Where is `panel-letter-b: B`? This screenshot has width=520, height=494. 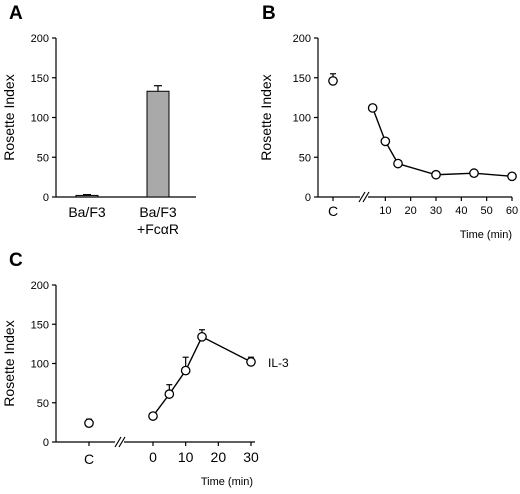 panel-letter-b: B is located at coordinates (269, 13).